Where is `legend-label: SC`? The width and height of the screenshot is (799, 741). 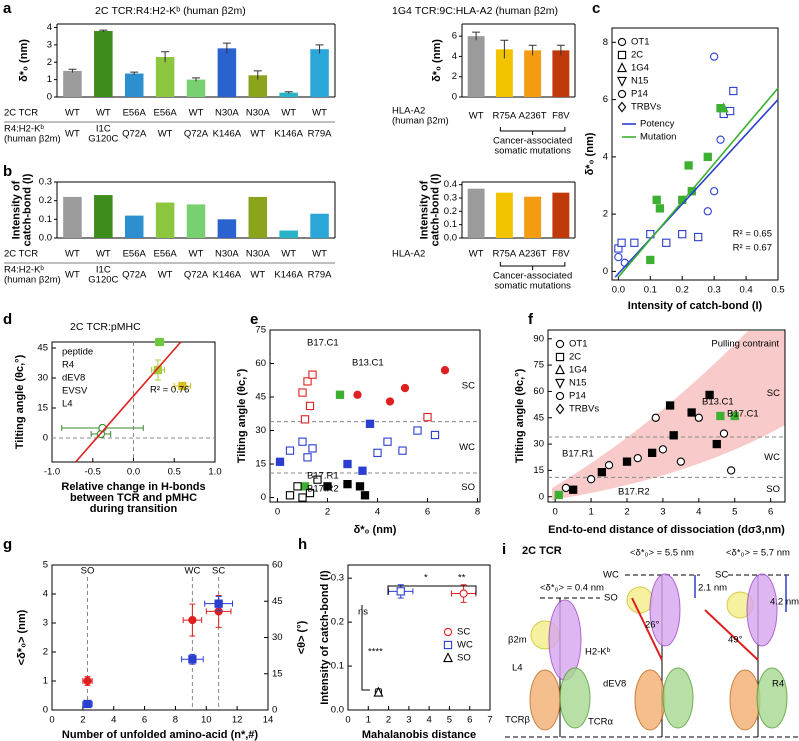 legend-label: SC is located at coordinates (463, 632).